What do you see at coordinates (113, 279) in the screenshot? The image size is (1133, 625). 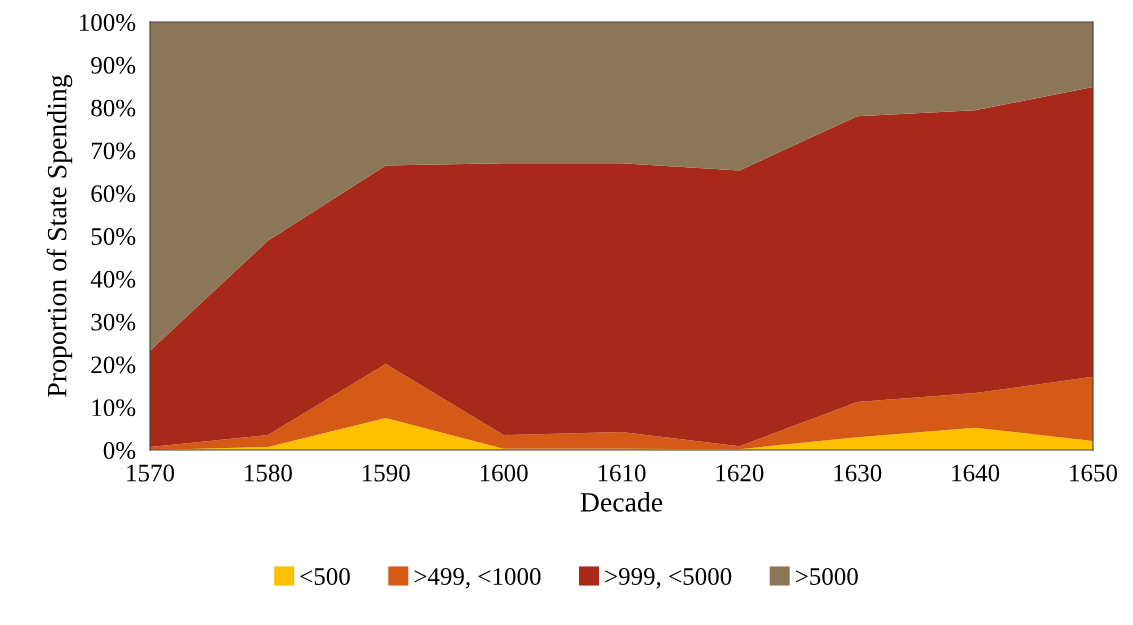 I see `y-tick-label: 40%` at bounding box center [113, 279].